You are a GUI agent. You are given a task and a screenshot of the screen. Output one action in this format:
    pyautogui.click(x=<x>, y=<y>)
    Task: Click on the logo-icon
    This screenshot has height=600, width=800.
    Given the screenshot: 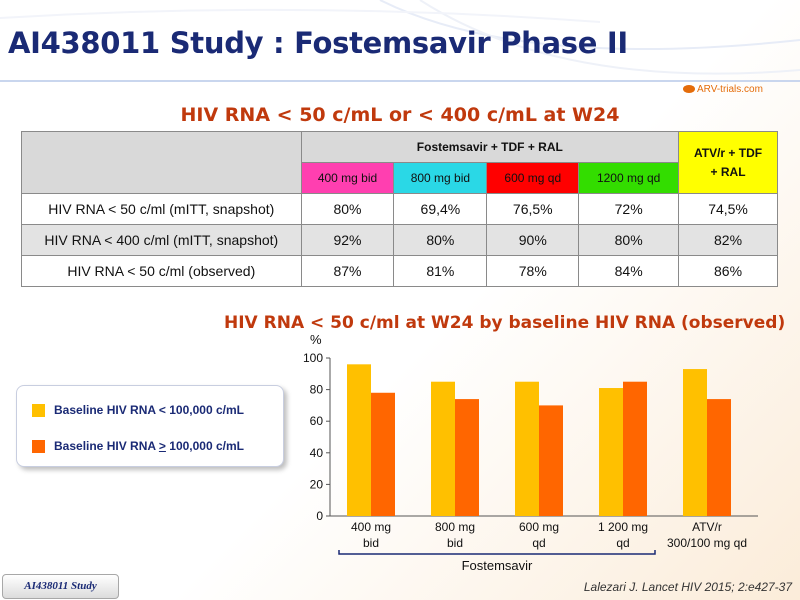 What is the action you would take?
    pyautogui.click(x=689, y=89)
    